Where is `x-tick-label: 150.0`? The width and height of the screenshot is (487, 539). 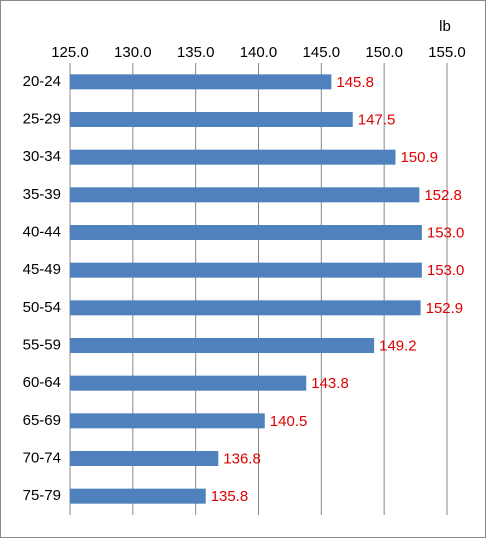
x-tick-label: 150.0 is located at coordinates (384, 52).